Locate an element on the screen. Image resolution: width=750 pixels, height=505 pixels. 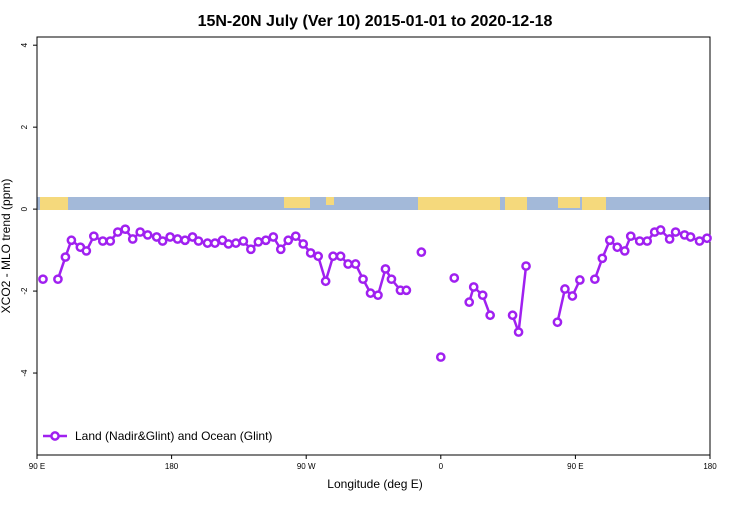
legend-label: Land (Nadir&Glint) and Ocean (Glint) is located at coordinates (173, 436).